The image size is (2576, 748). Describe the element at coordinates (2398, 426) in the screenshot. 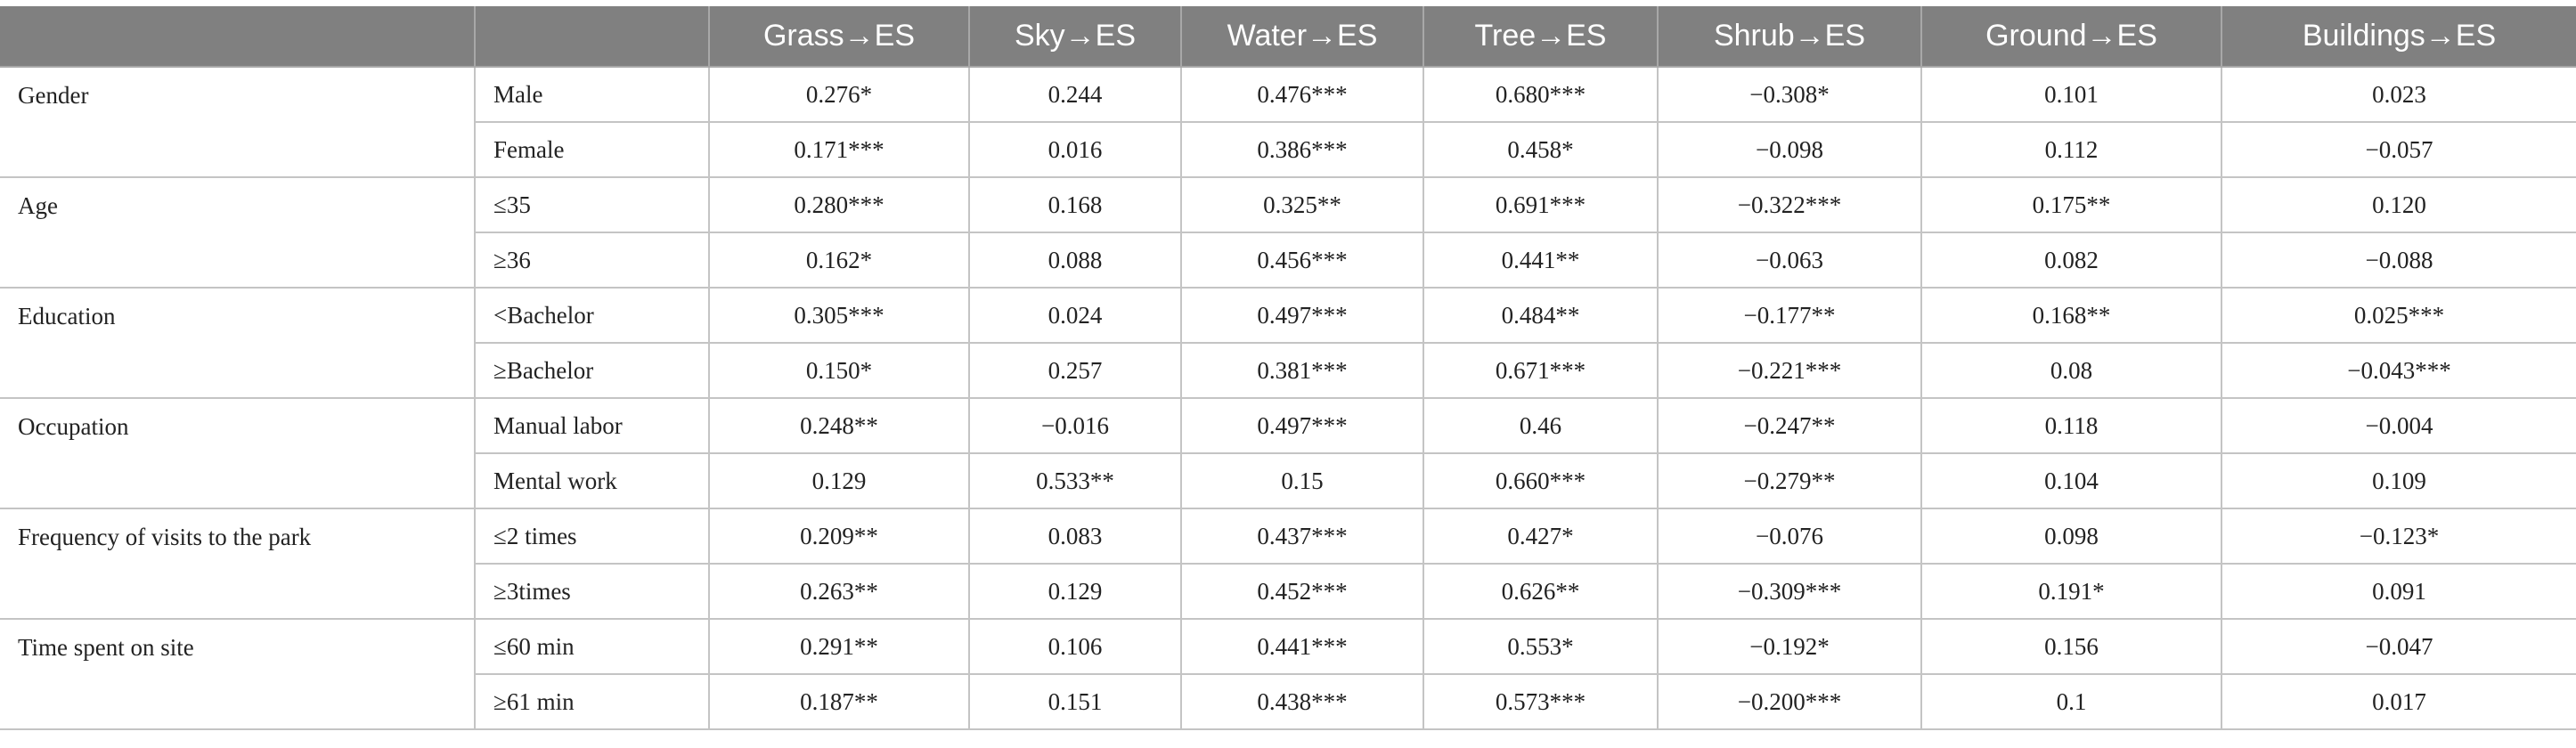

I see `value-cell: −0.004` at that location.